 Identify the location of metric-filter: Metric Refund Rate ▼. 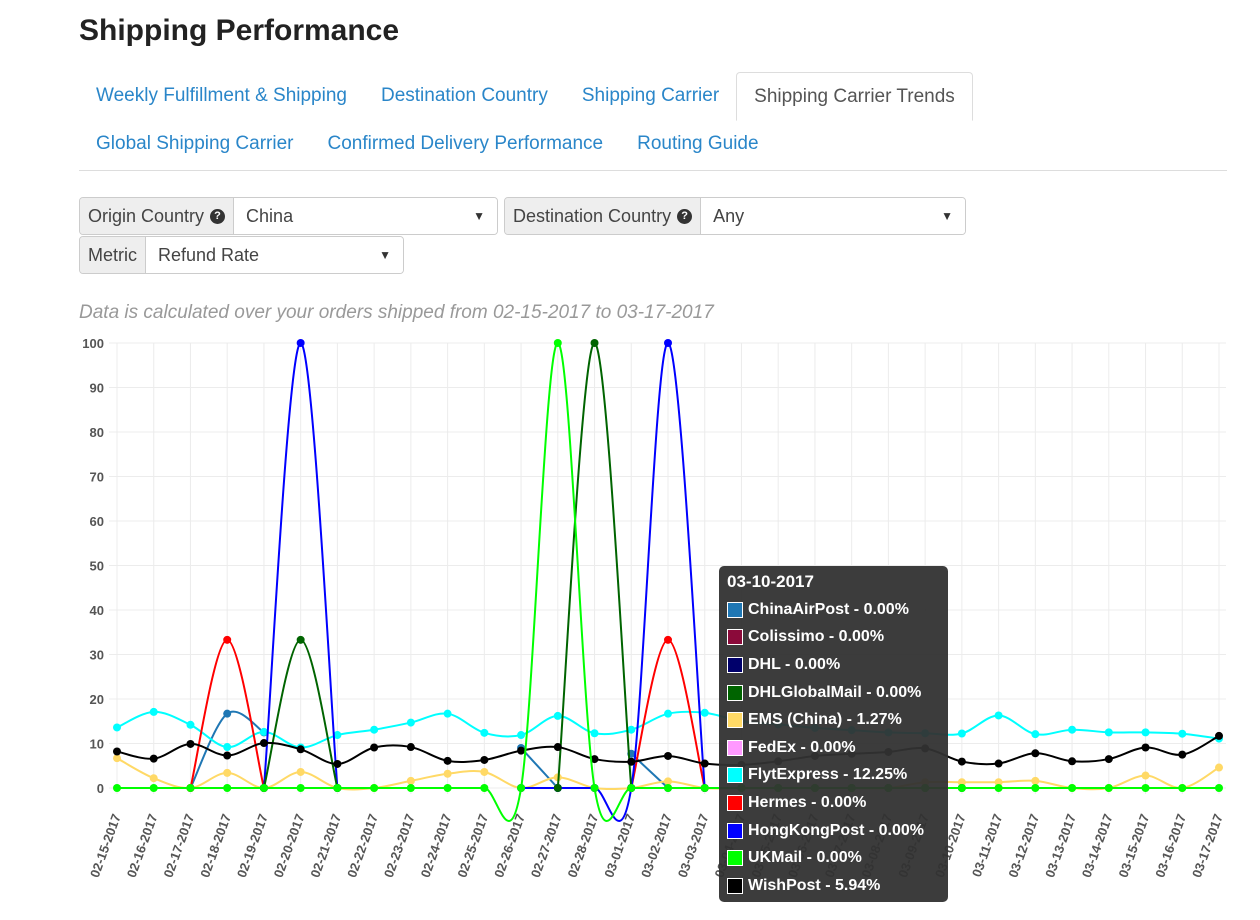
(241, 255).